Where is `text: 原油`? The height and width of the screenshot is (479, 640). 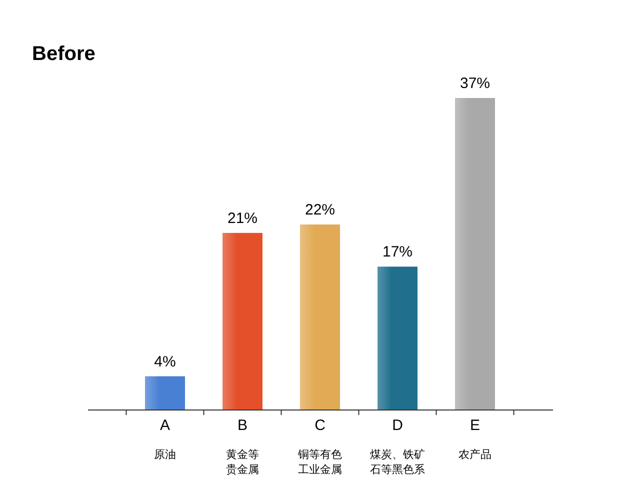 text: 原油 is located at coordinates (165, 454).